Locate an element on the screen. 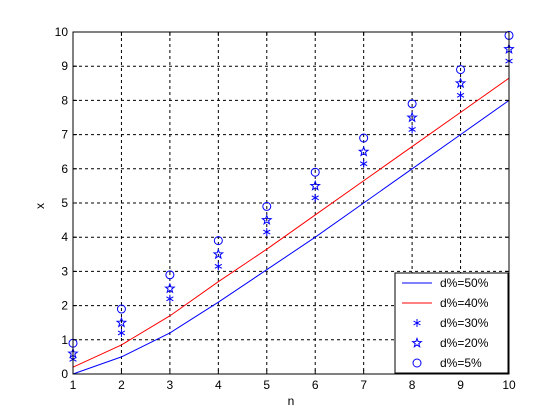 Image resolution: width=560 pixels, height=420 pixels. x-tick-label: 9 is located at coordinates (460, 385).